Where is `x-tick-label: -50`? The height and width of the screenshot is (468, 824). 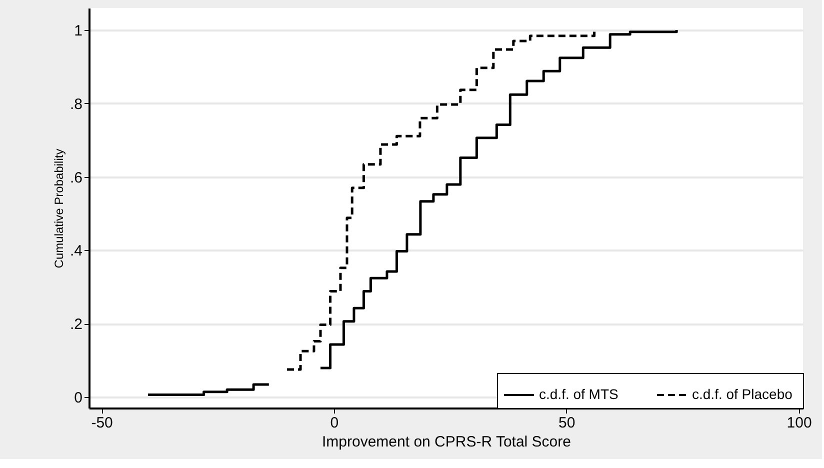
x-tick-label: -50 is located at coordinates (102, 423).